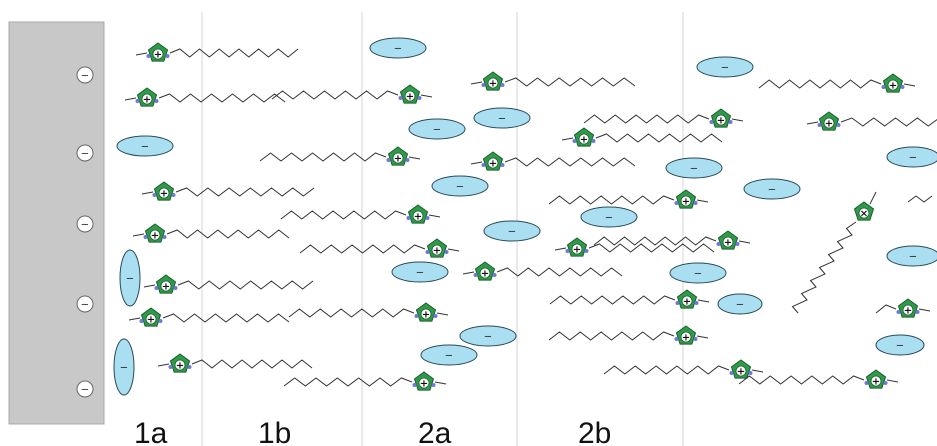 The height and width of the screenshot is (446, 937). Describe the element at coordinates (628, 199) in the screenshot. I see `cation-20: +` at that location.